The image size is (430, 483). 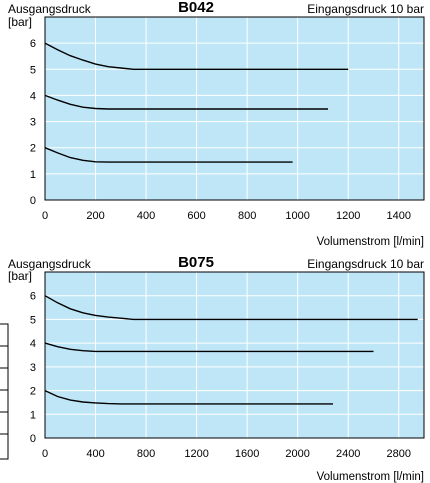 What do you see at coordinates (247, 454) in the screenshot?
I see `chart-b075-x-tick-label: 1600` at bounding box center [247, 454].